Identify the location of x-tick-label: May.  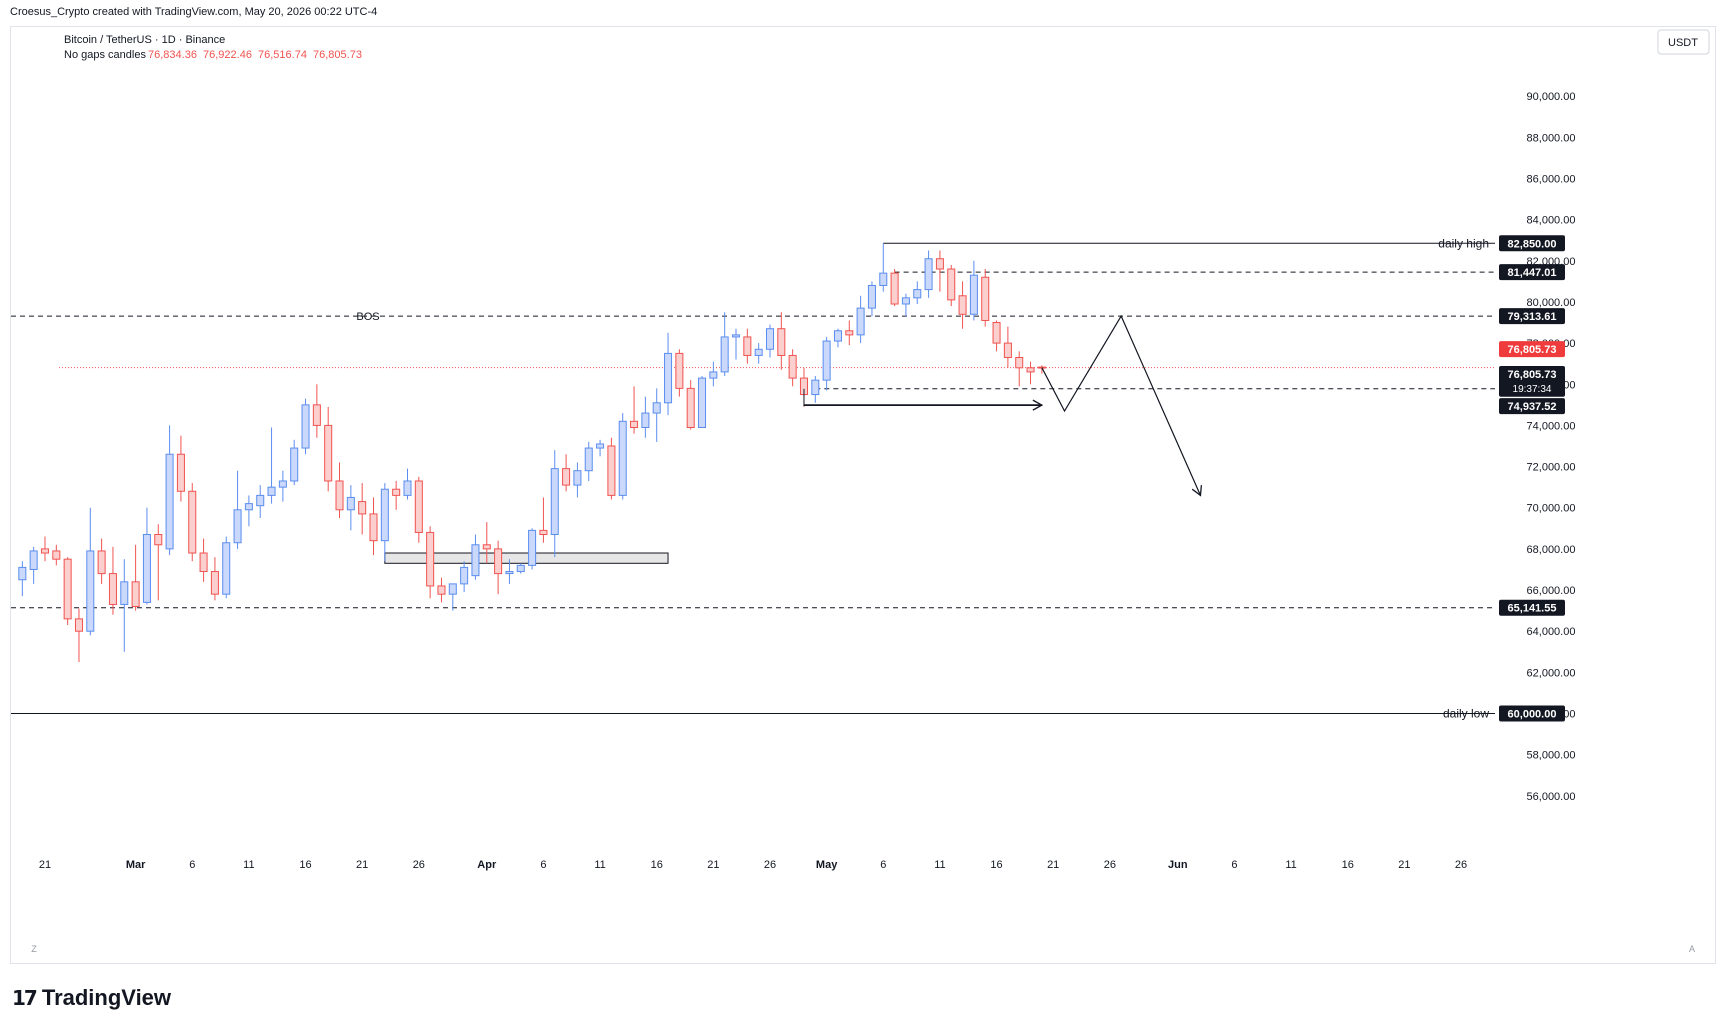
(827, 865).